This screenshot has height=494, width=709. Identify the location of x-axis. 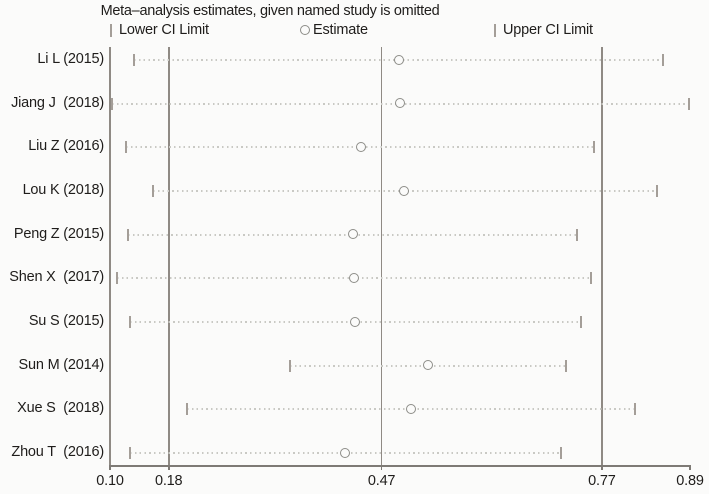
(400, 466).